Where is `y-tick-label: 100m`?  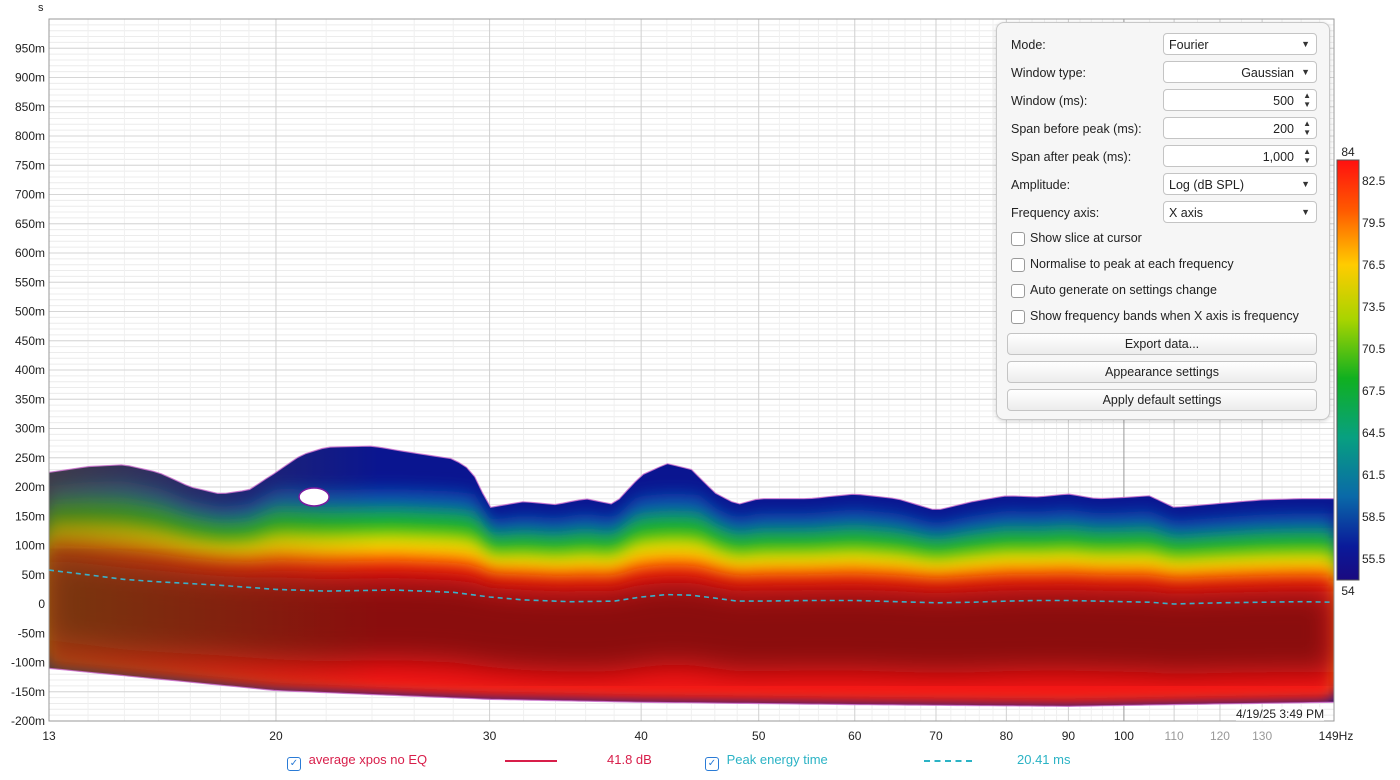
y-tick-label: 100m is located at coordinates (30, 546).